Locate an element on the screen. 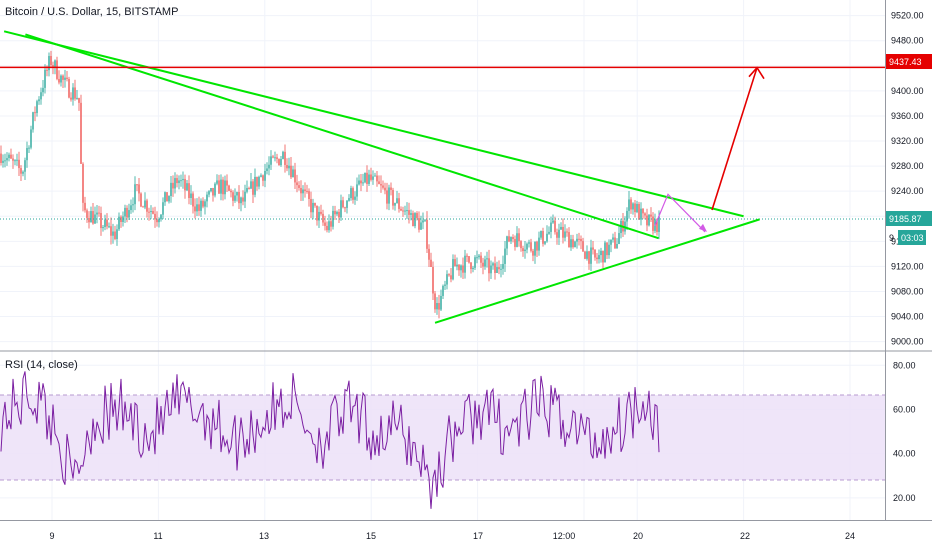 The image size is (932, 550). rsi-axis: 80.00 60.00 40.00 20.00 is located at coordinates (904, 431).